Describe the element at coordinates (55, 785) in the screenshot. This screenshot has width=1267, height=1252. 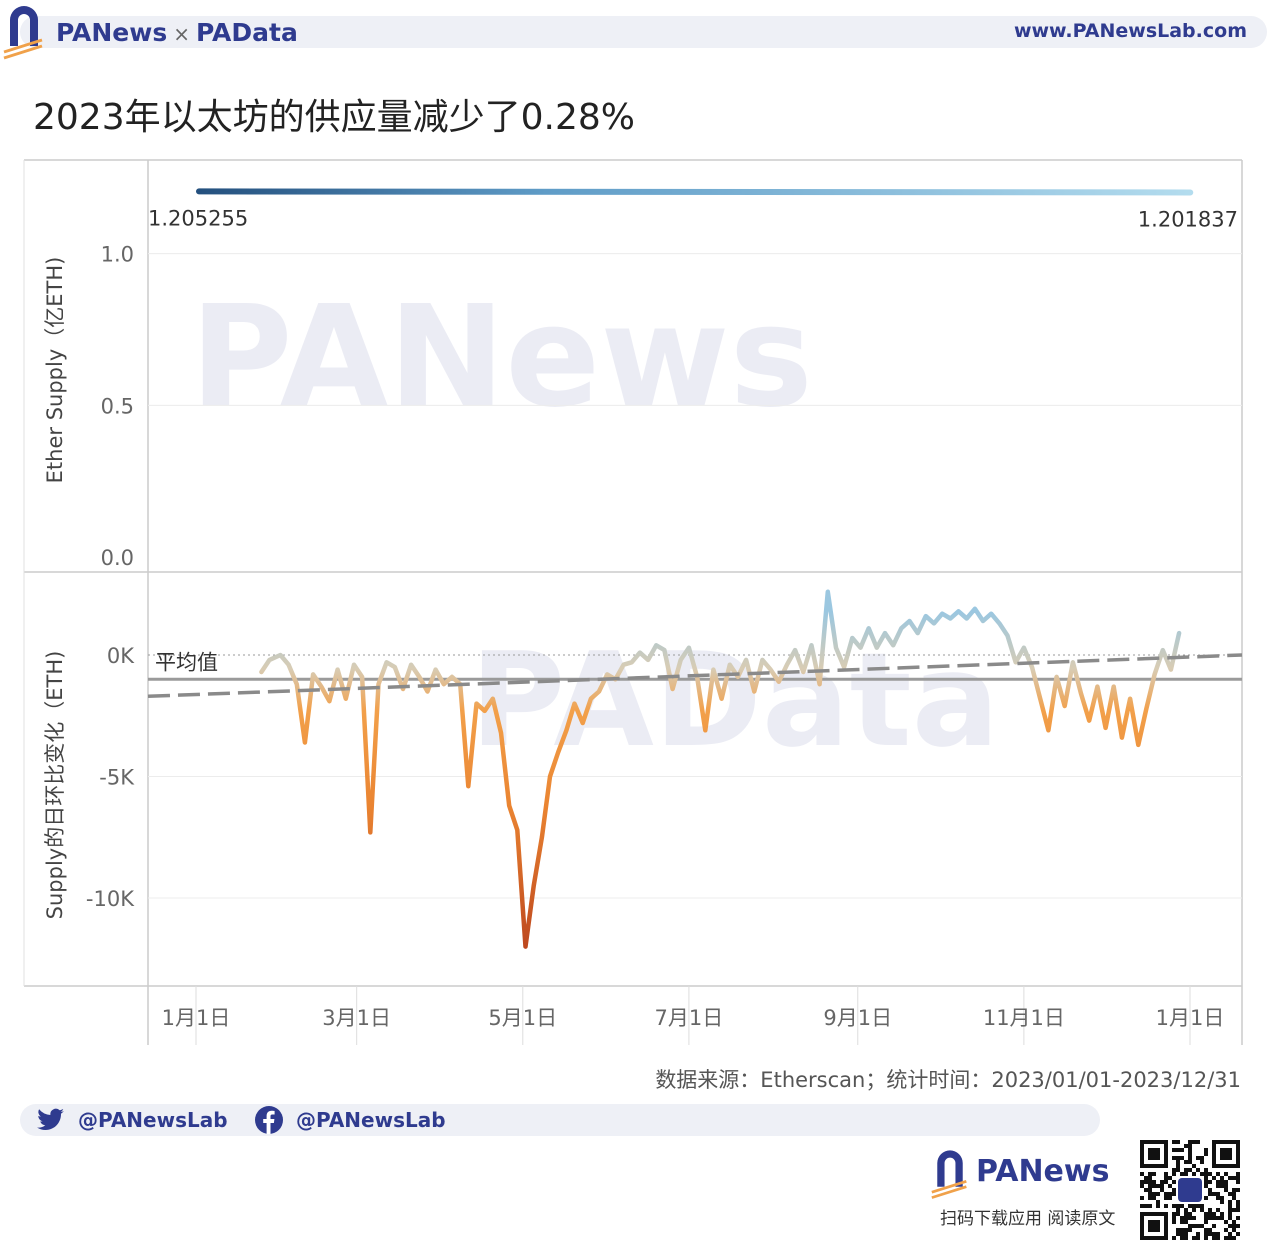
I see `bottom-y-axis-label: Supply的日环比变化（ETH)` at that location.